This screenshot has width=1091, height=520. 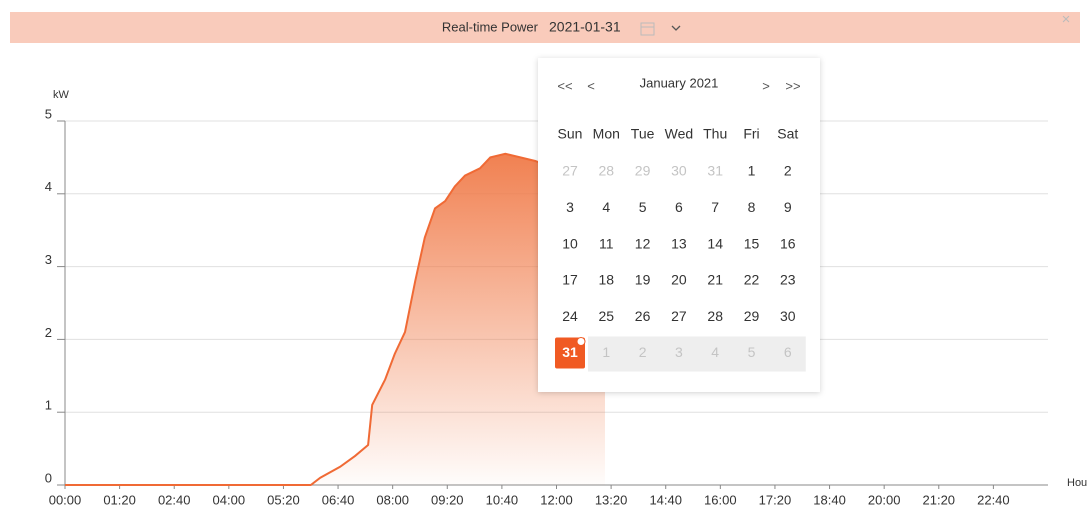 What do you see at coordinates (679, 243) in the screenshot?
I see `day: 13` at bounding box center [679, 243].